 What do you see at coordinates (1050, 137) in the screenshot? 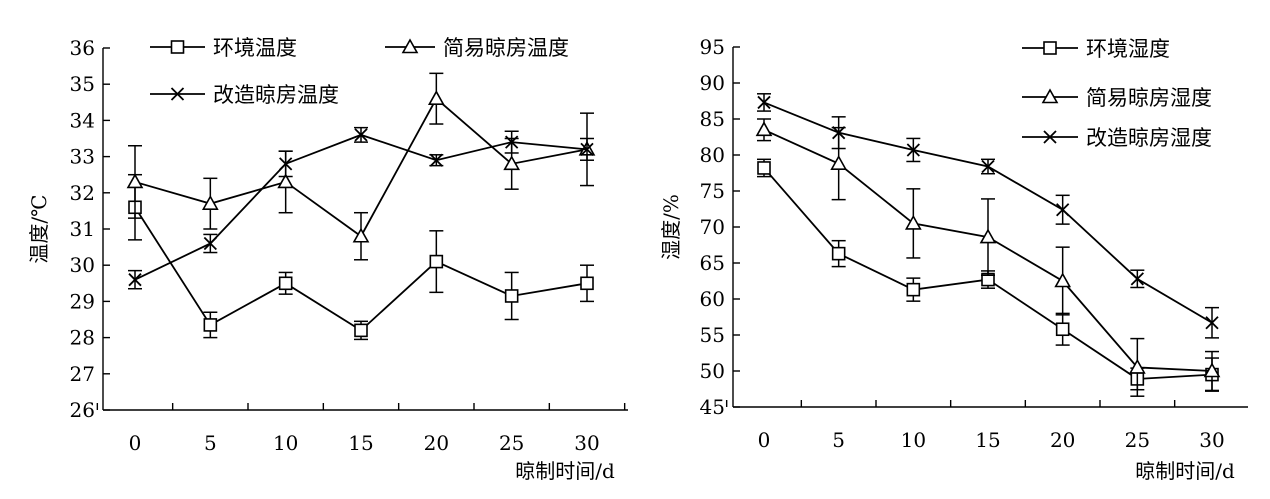
I see `legend-marker-x` at bounding box center [1050, 137].